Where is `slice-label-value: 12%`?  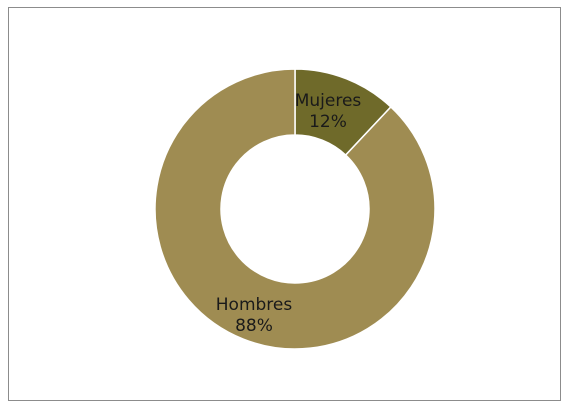 slice-label-value: 12% is located at coordinates (328, 122).